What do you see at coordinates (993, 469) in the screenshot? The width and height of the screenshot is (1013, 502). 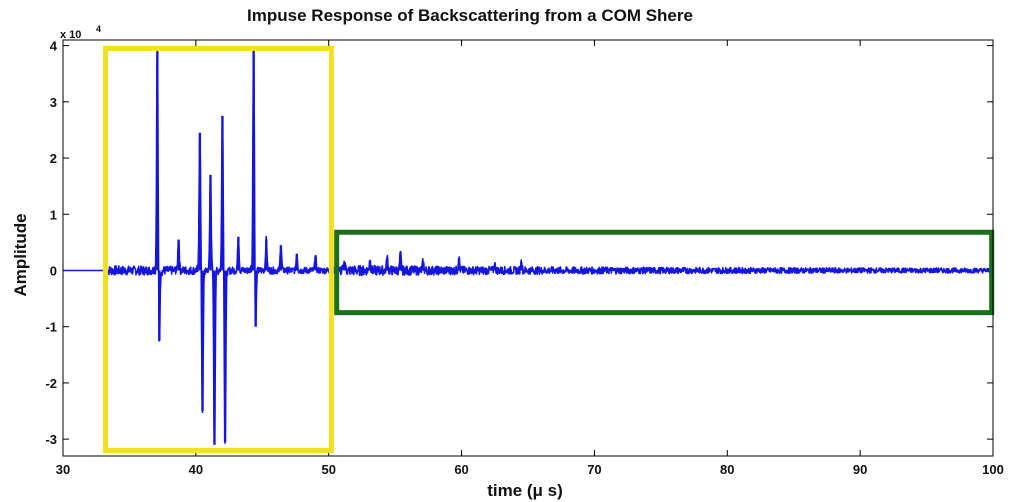 I see `x-tick-label: 100` at bounding box center [993, 469].